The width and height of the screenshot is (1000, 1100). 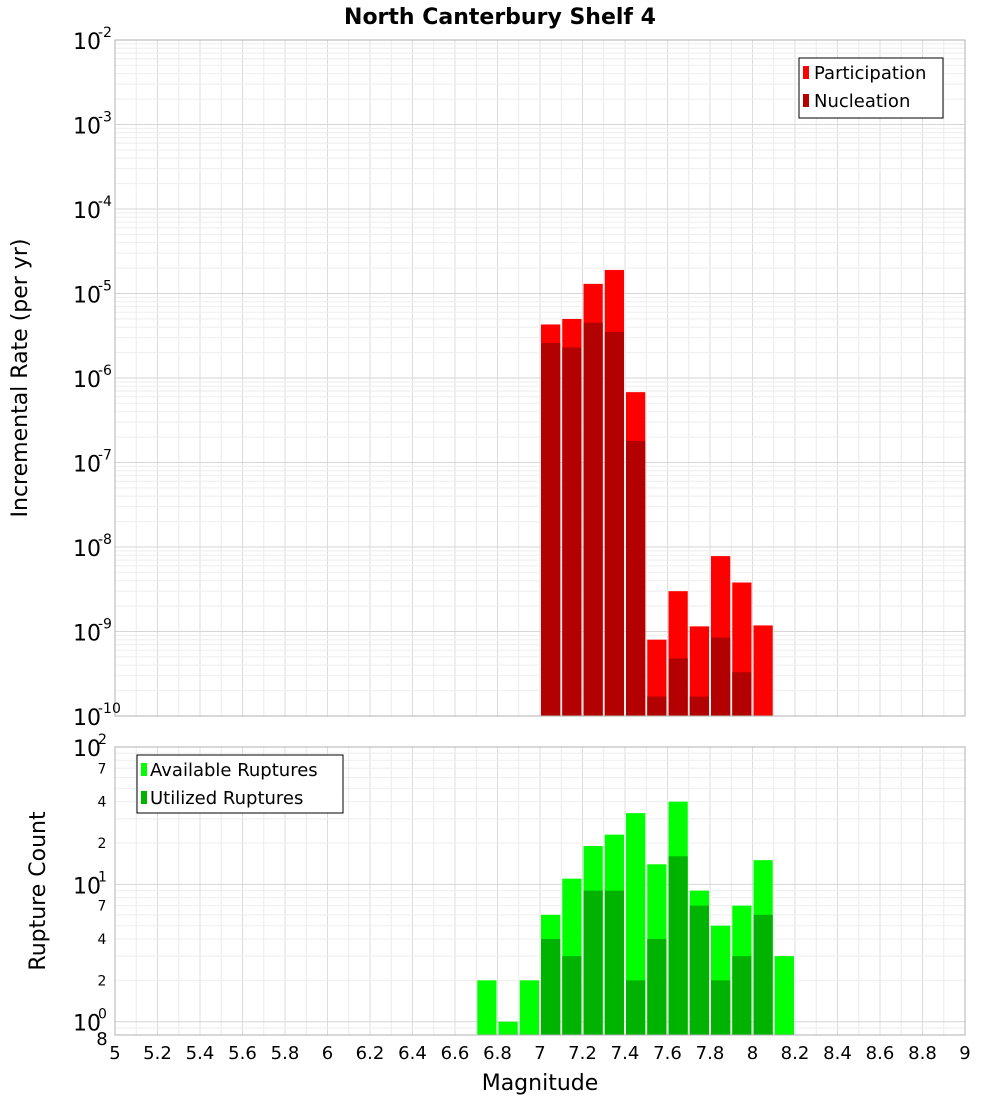 I want to click on x-tick-label: 8.2, so click(x=795, y=1053).